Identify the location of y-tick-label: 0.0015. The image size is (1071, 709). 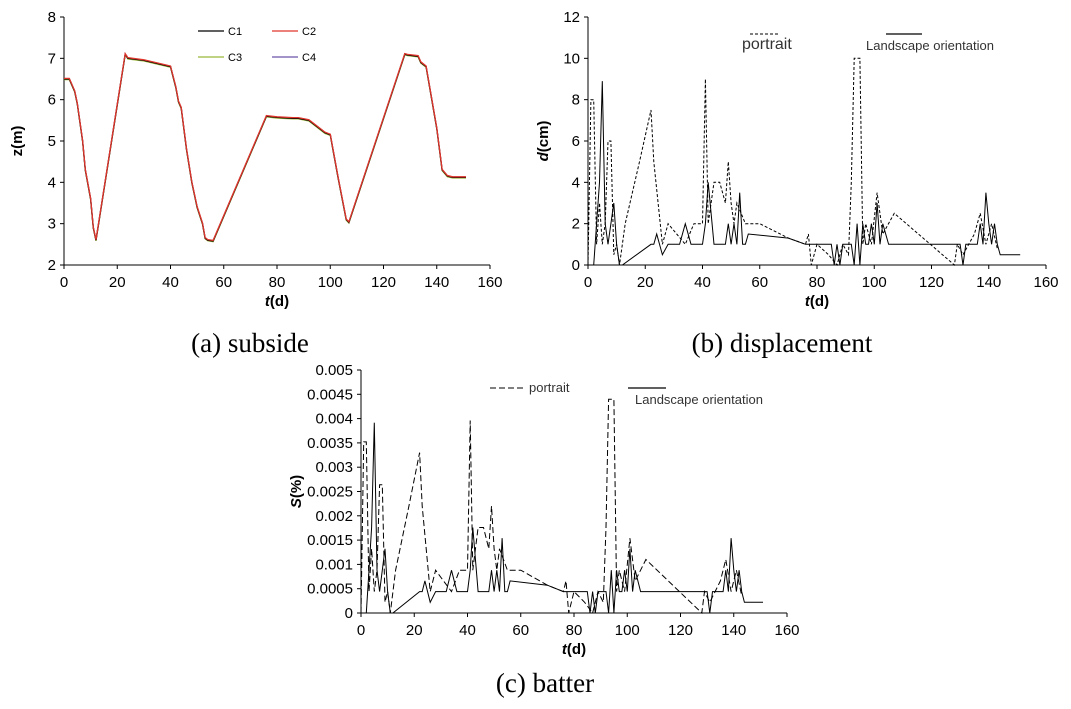
(330, 540).